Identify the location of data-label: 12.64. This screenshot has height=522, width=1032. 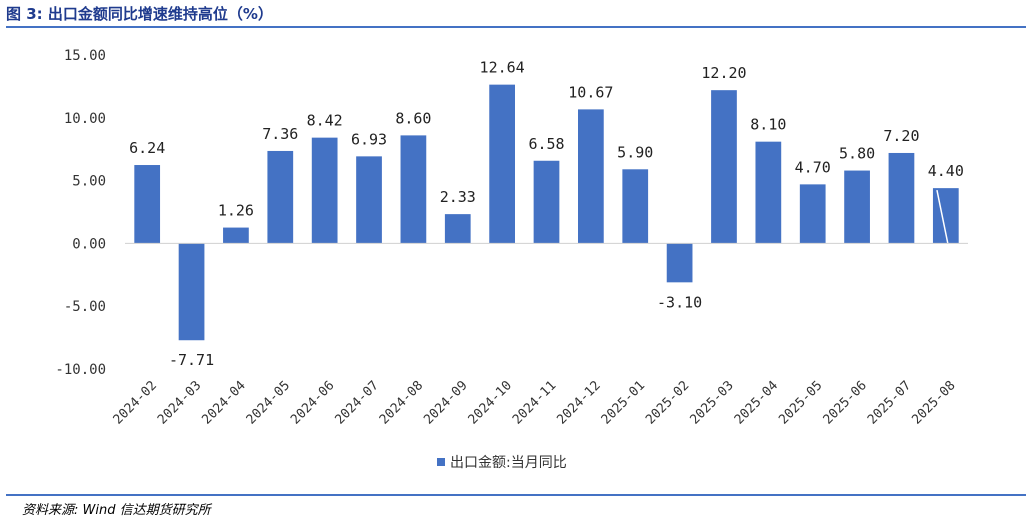
(502, 68).